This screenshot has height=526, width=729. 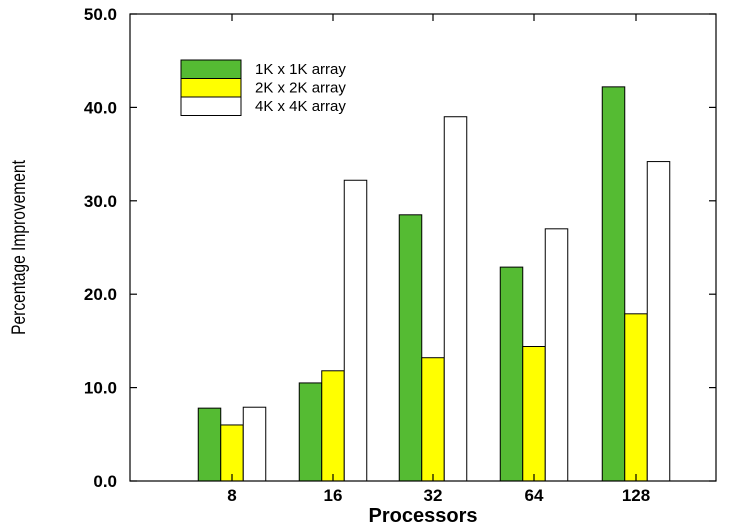 I want to click on x-tick-label: 16, so click(x=333, y=495).